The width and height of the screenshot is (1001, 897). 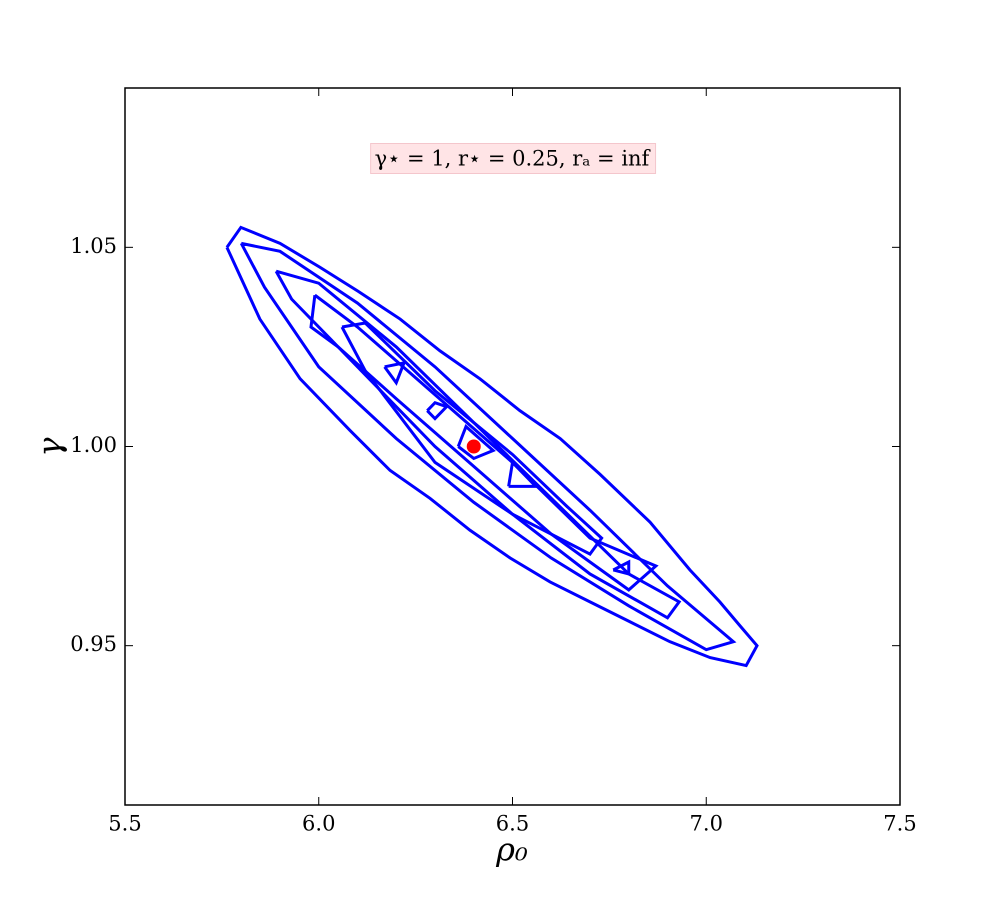 I want to click on x-tick-label: 6.5, so click(x=512, y=824).